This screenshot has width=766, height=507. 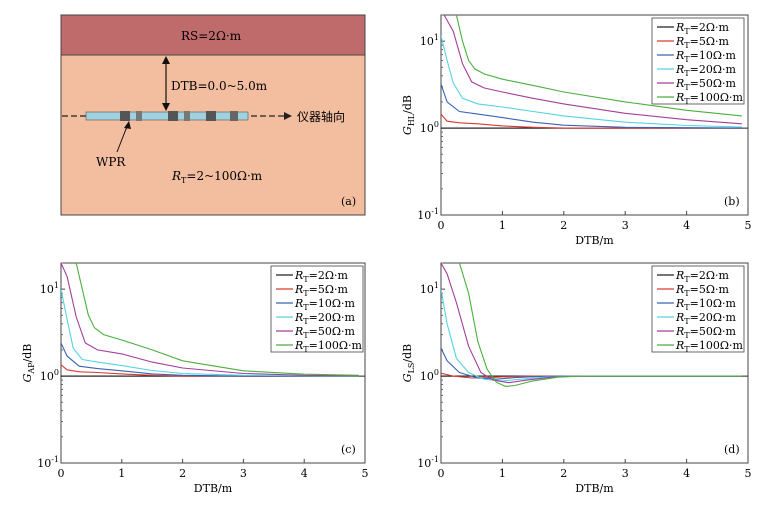 I want to click on y-axis-label: GHL/dB, so click(x=408, y=115).